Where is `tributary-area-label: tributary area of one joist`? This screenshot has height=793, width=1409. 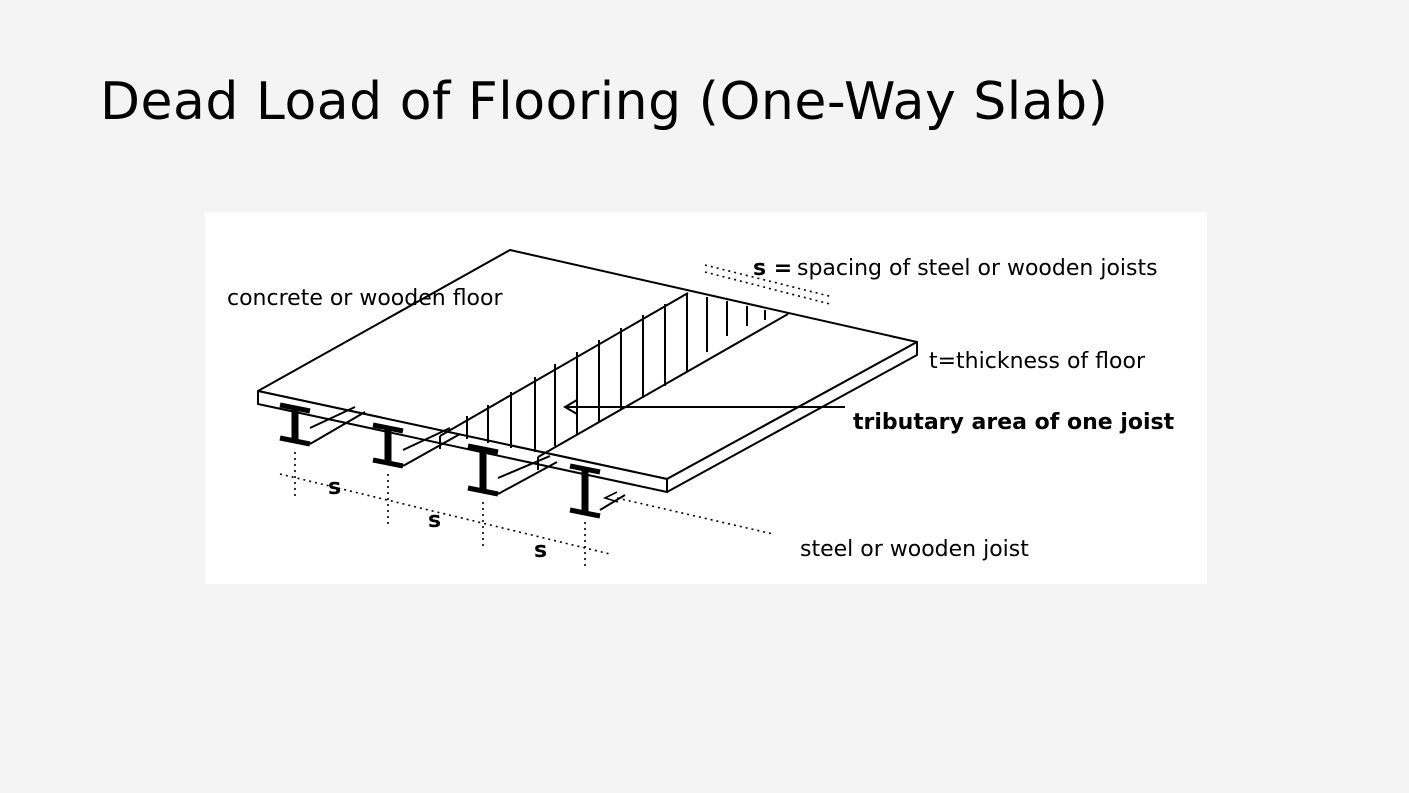
tributary-area-label: tributary area of one joist is located at coordinates (1013, 422).